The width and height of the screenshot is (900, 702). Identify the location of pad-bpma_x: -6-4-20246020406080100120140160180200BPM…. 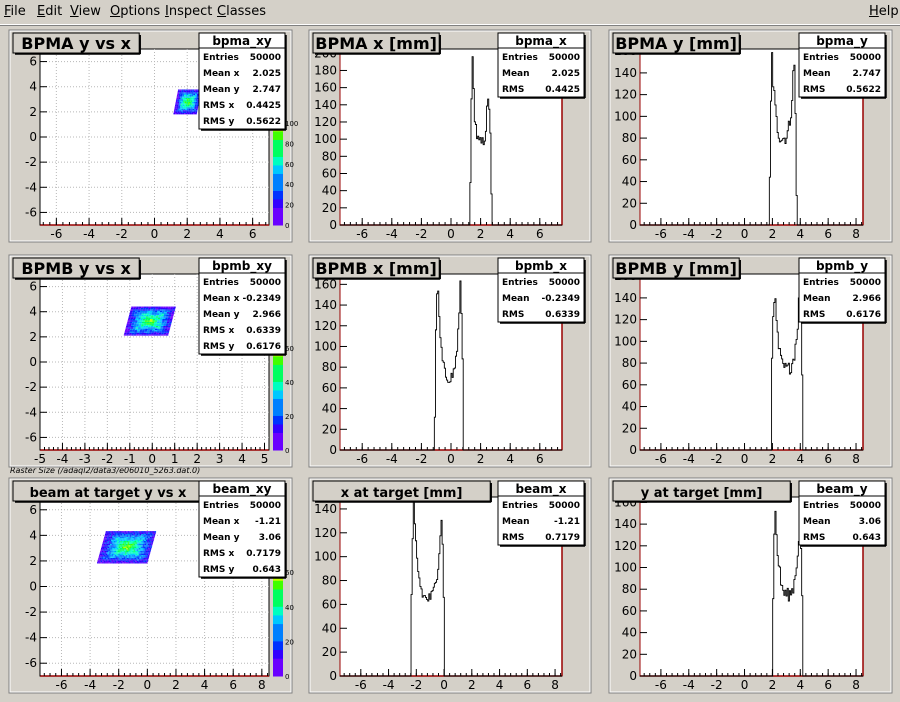
(450, 136).